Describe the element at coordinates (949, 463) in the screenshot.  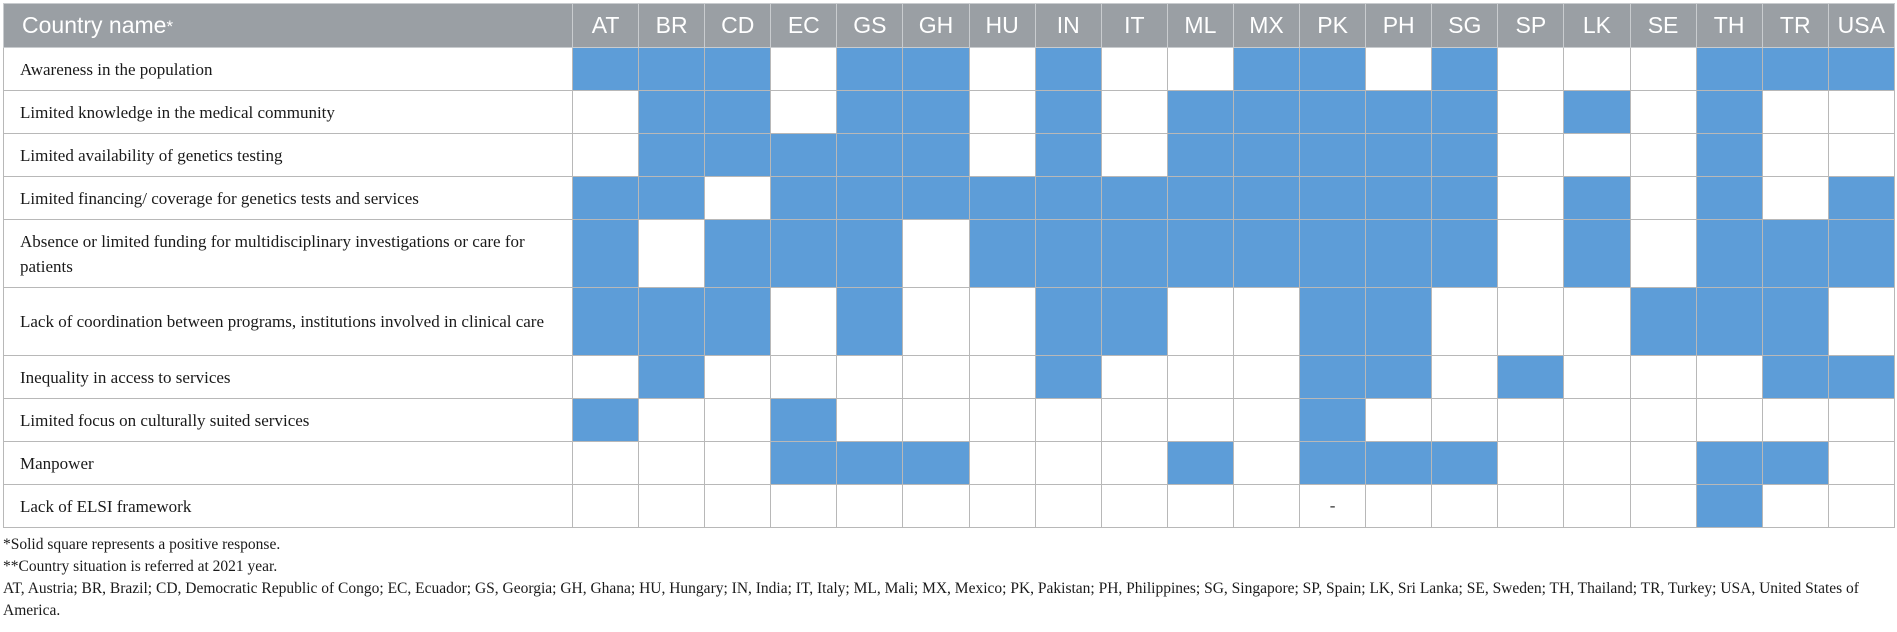
I see `table-row: Manpower` at that location.